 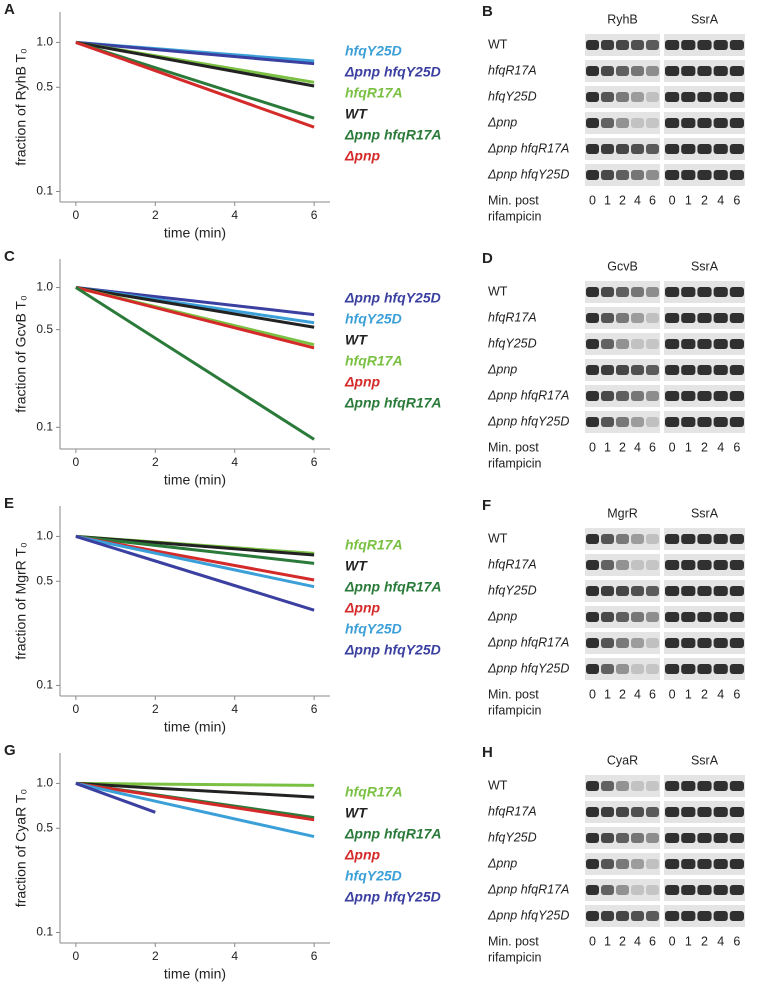 I want to click on lane-label: 0, so click(x=672, y=447).